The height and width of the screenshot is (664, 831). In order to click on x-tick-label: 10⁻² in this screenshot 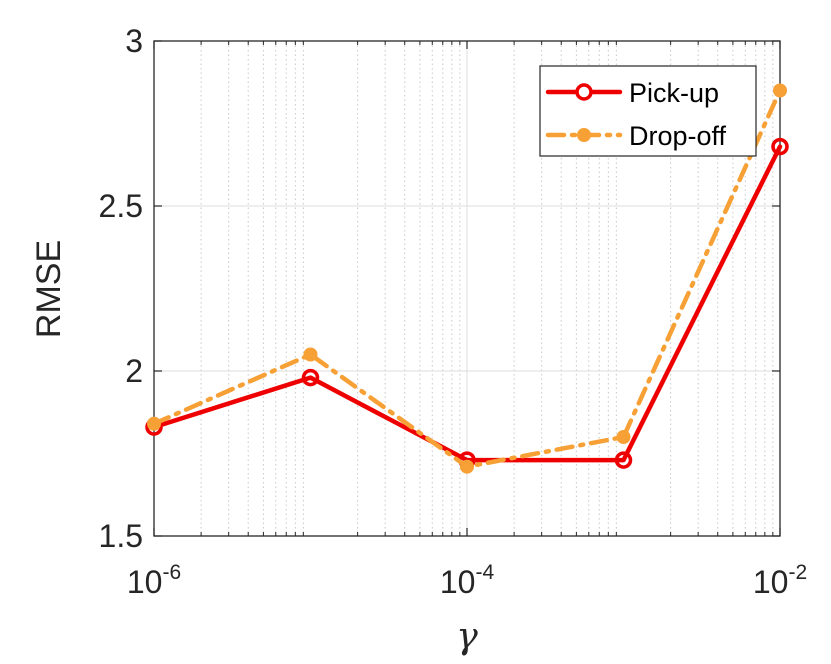, I will do `click(780, 580)`.